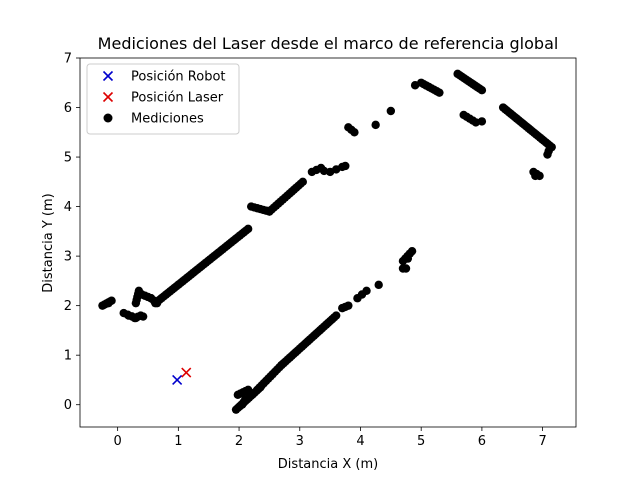  What do you see at coordinates (360, 441) in the screenshot?
I see `x-tick-label: 4` at bounding box center [360, 441].